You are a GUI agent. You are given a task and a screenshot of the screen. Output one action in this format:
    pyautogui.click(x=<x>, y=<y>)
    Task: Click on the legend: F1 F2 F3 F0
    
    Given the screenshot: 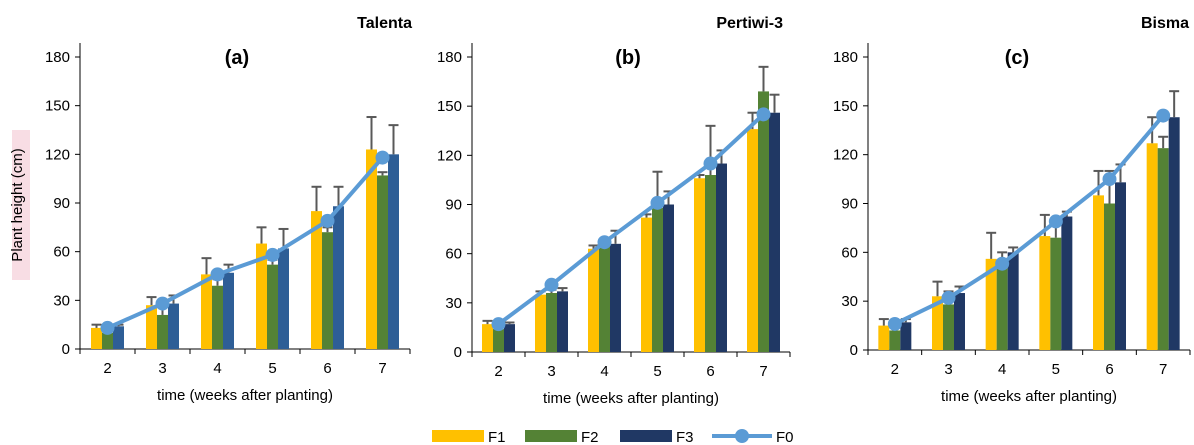 What is the action you would take?
    pyautogui.click(x=613, y=437)
    